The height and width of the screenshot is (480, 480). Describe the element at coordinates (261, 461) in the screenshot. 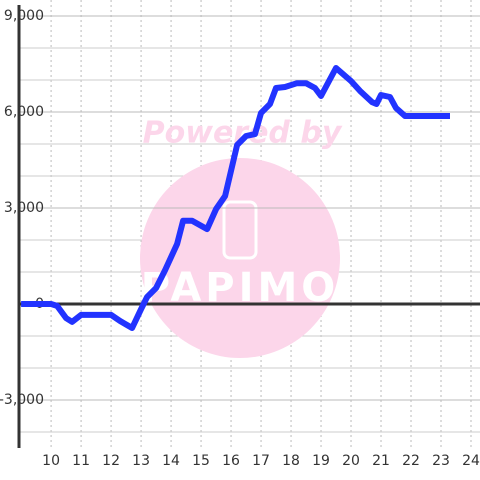

I see `x-tick-label: 17` at that location.